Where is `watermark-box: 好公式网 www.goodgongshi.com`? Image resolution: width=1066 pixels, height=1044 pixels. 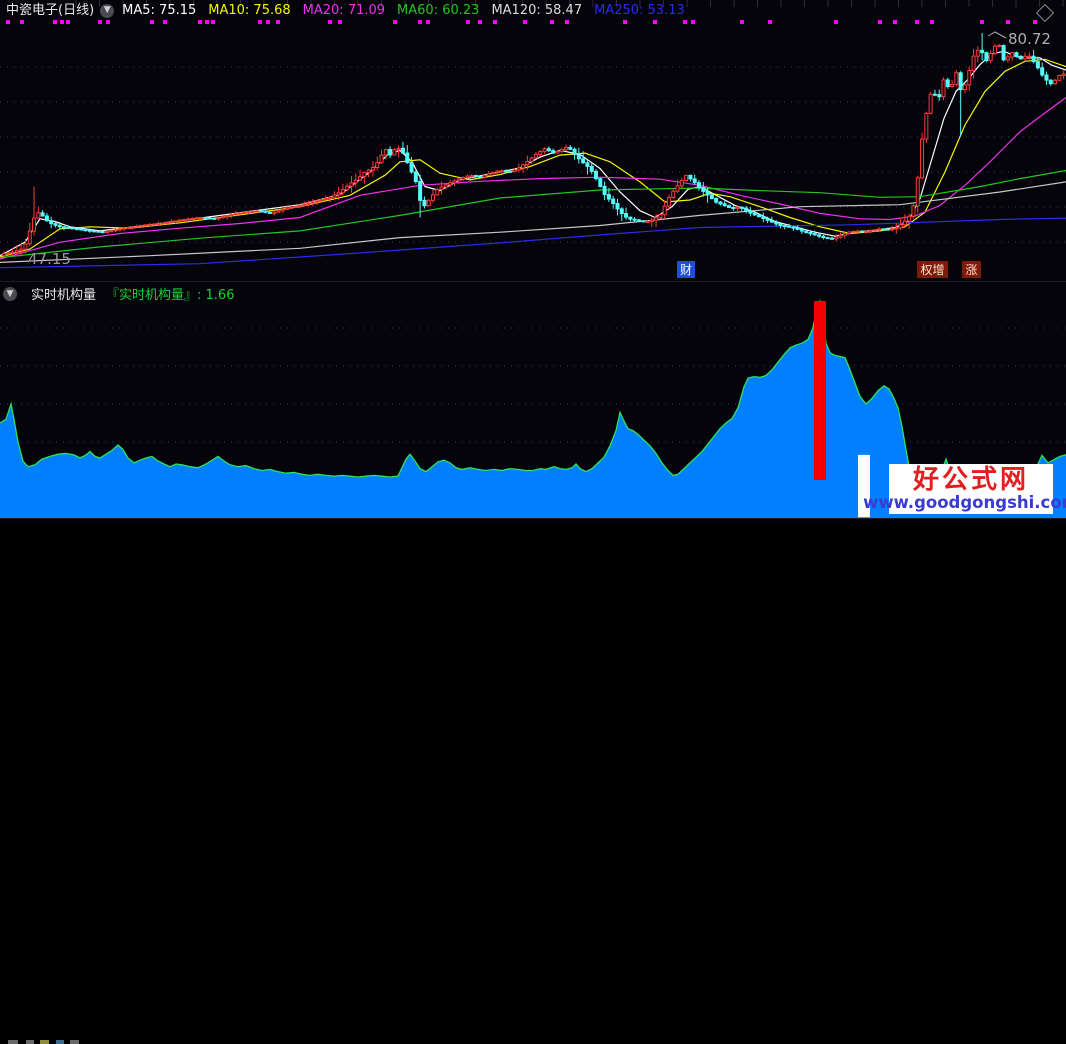
watermark-box: 好公式网 www.goodgongshi.com is located at coordinates (964, 489).